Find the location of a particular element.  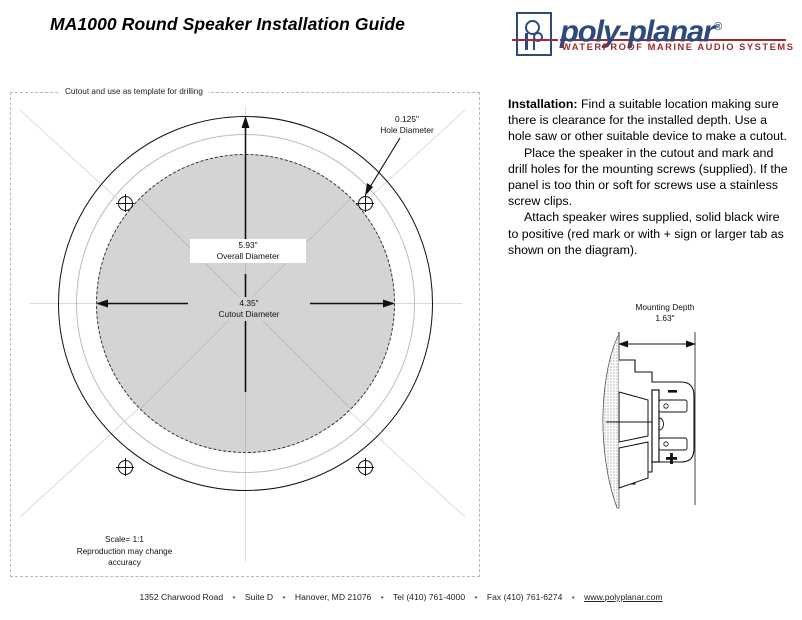

cutout-diameter-value: 4.35" is located at coordinates (249, 303).